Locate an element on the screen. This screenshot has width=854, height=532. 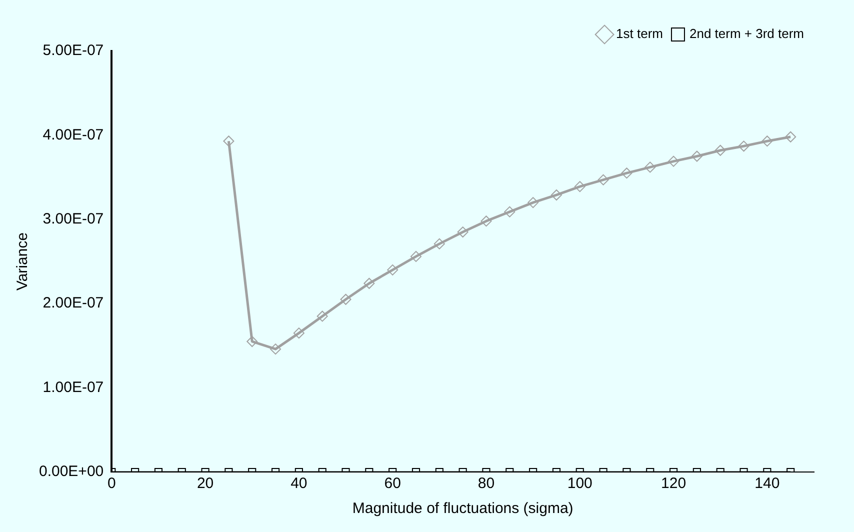
x-tick-label: 120 is located at coordinates (673, 483).